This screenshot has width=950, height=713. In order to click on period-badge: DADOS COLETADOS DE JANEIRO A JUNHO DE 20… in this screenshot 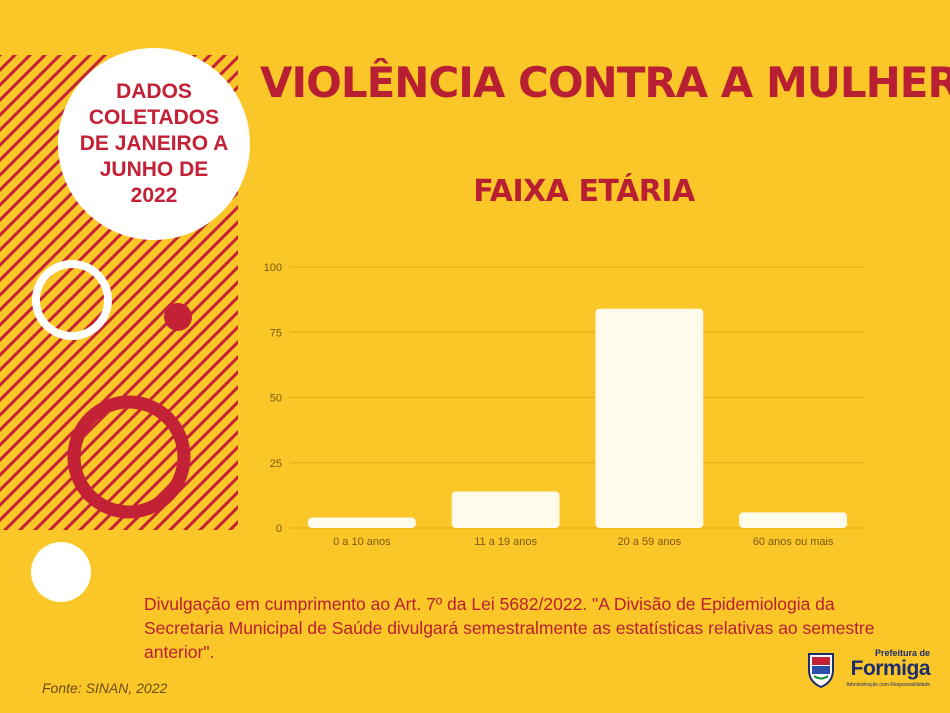, I will do `click(154, 144)`.